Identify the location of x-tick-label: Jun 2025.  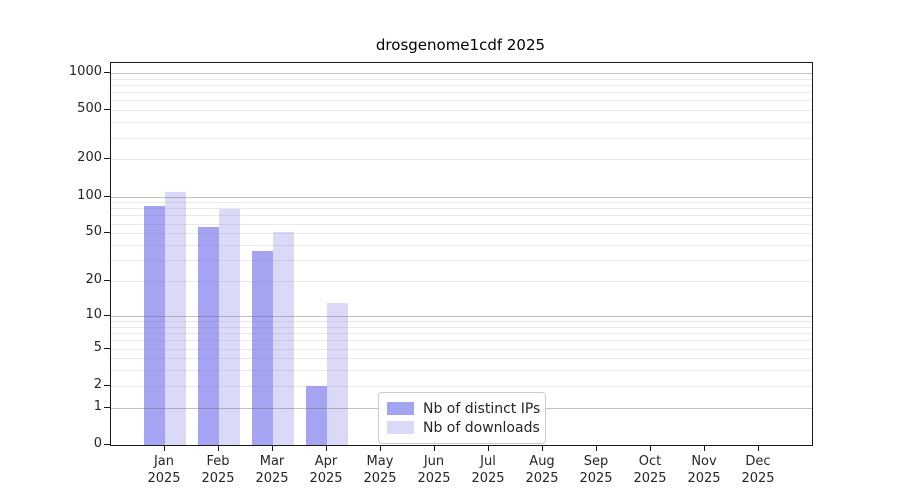
(434, 470).